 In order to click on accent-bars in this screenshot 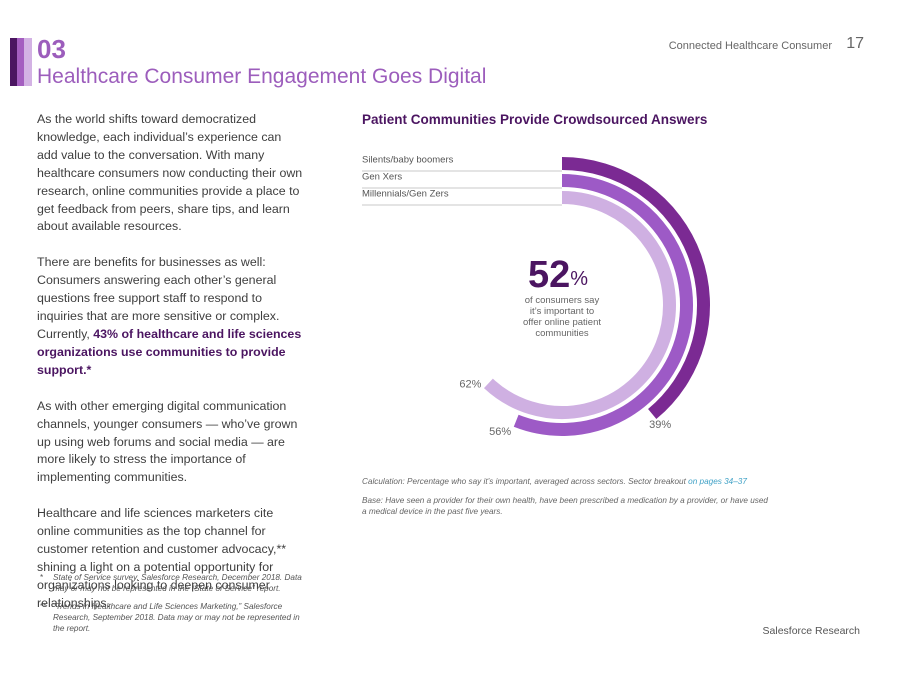, I will do `click(21, 62)`.